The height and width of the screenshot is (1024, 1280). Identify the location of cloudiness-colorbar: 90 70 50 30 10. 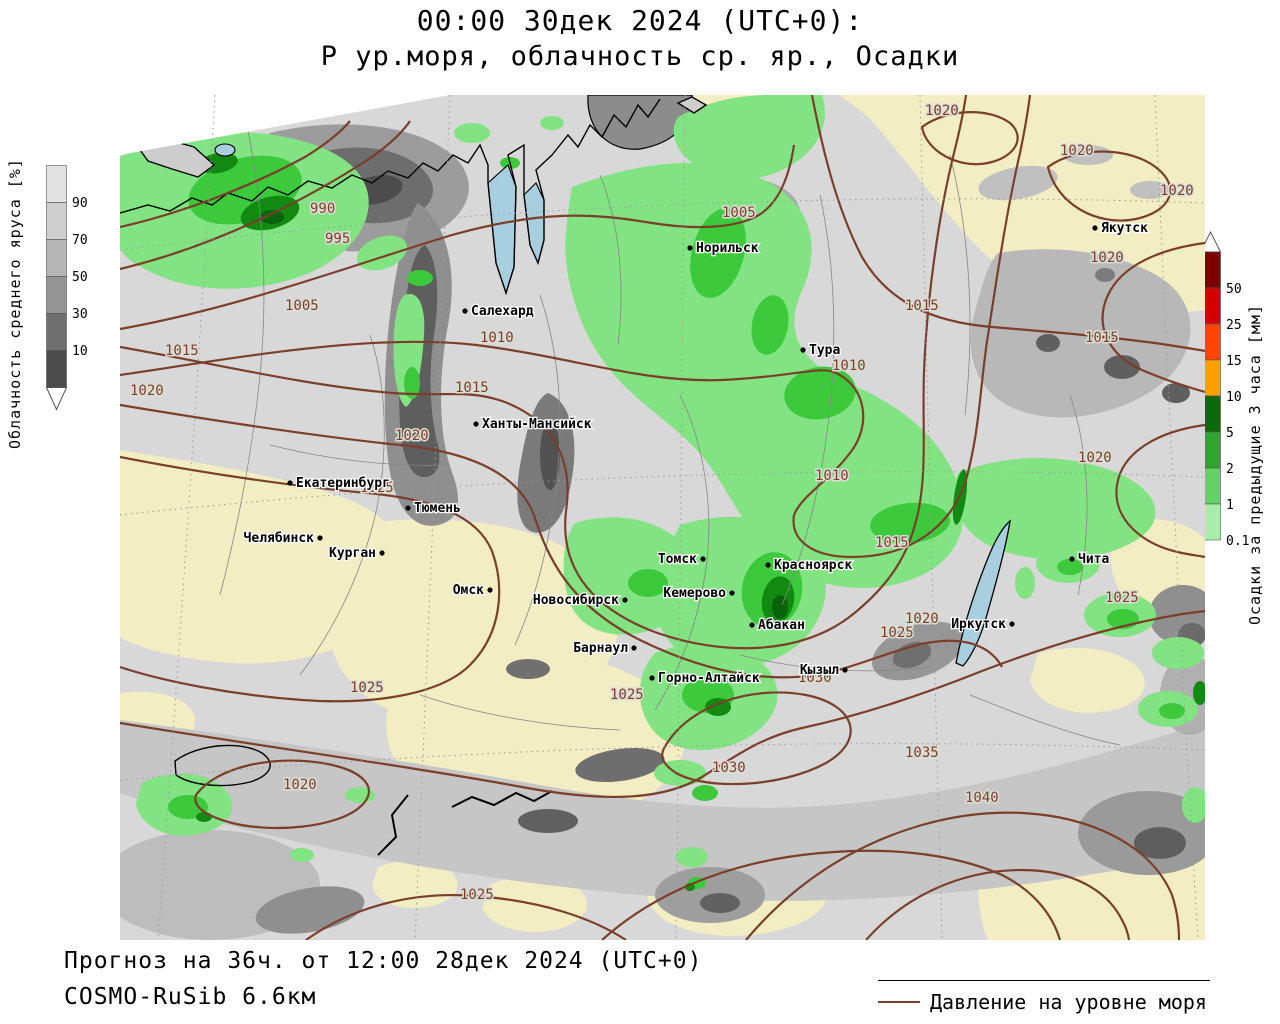
(67, 288).